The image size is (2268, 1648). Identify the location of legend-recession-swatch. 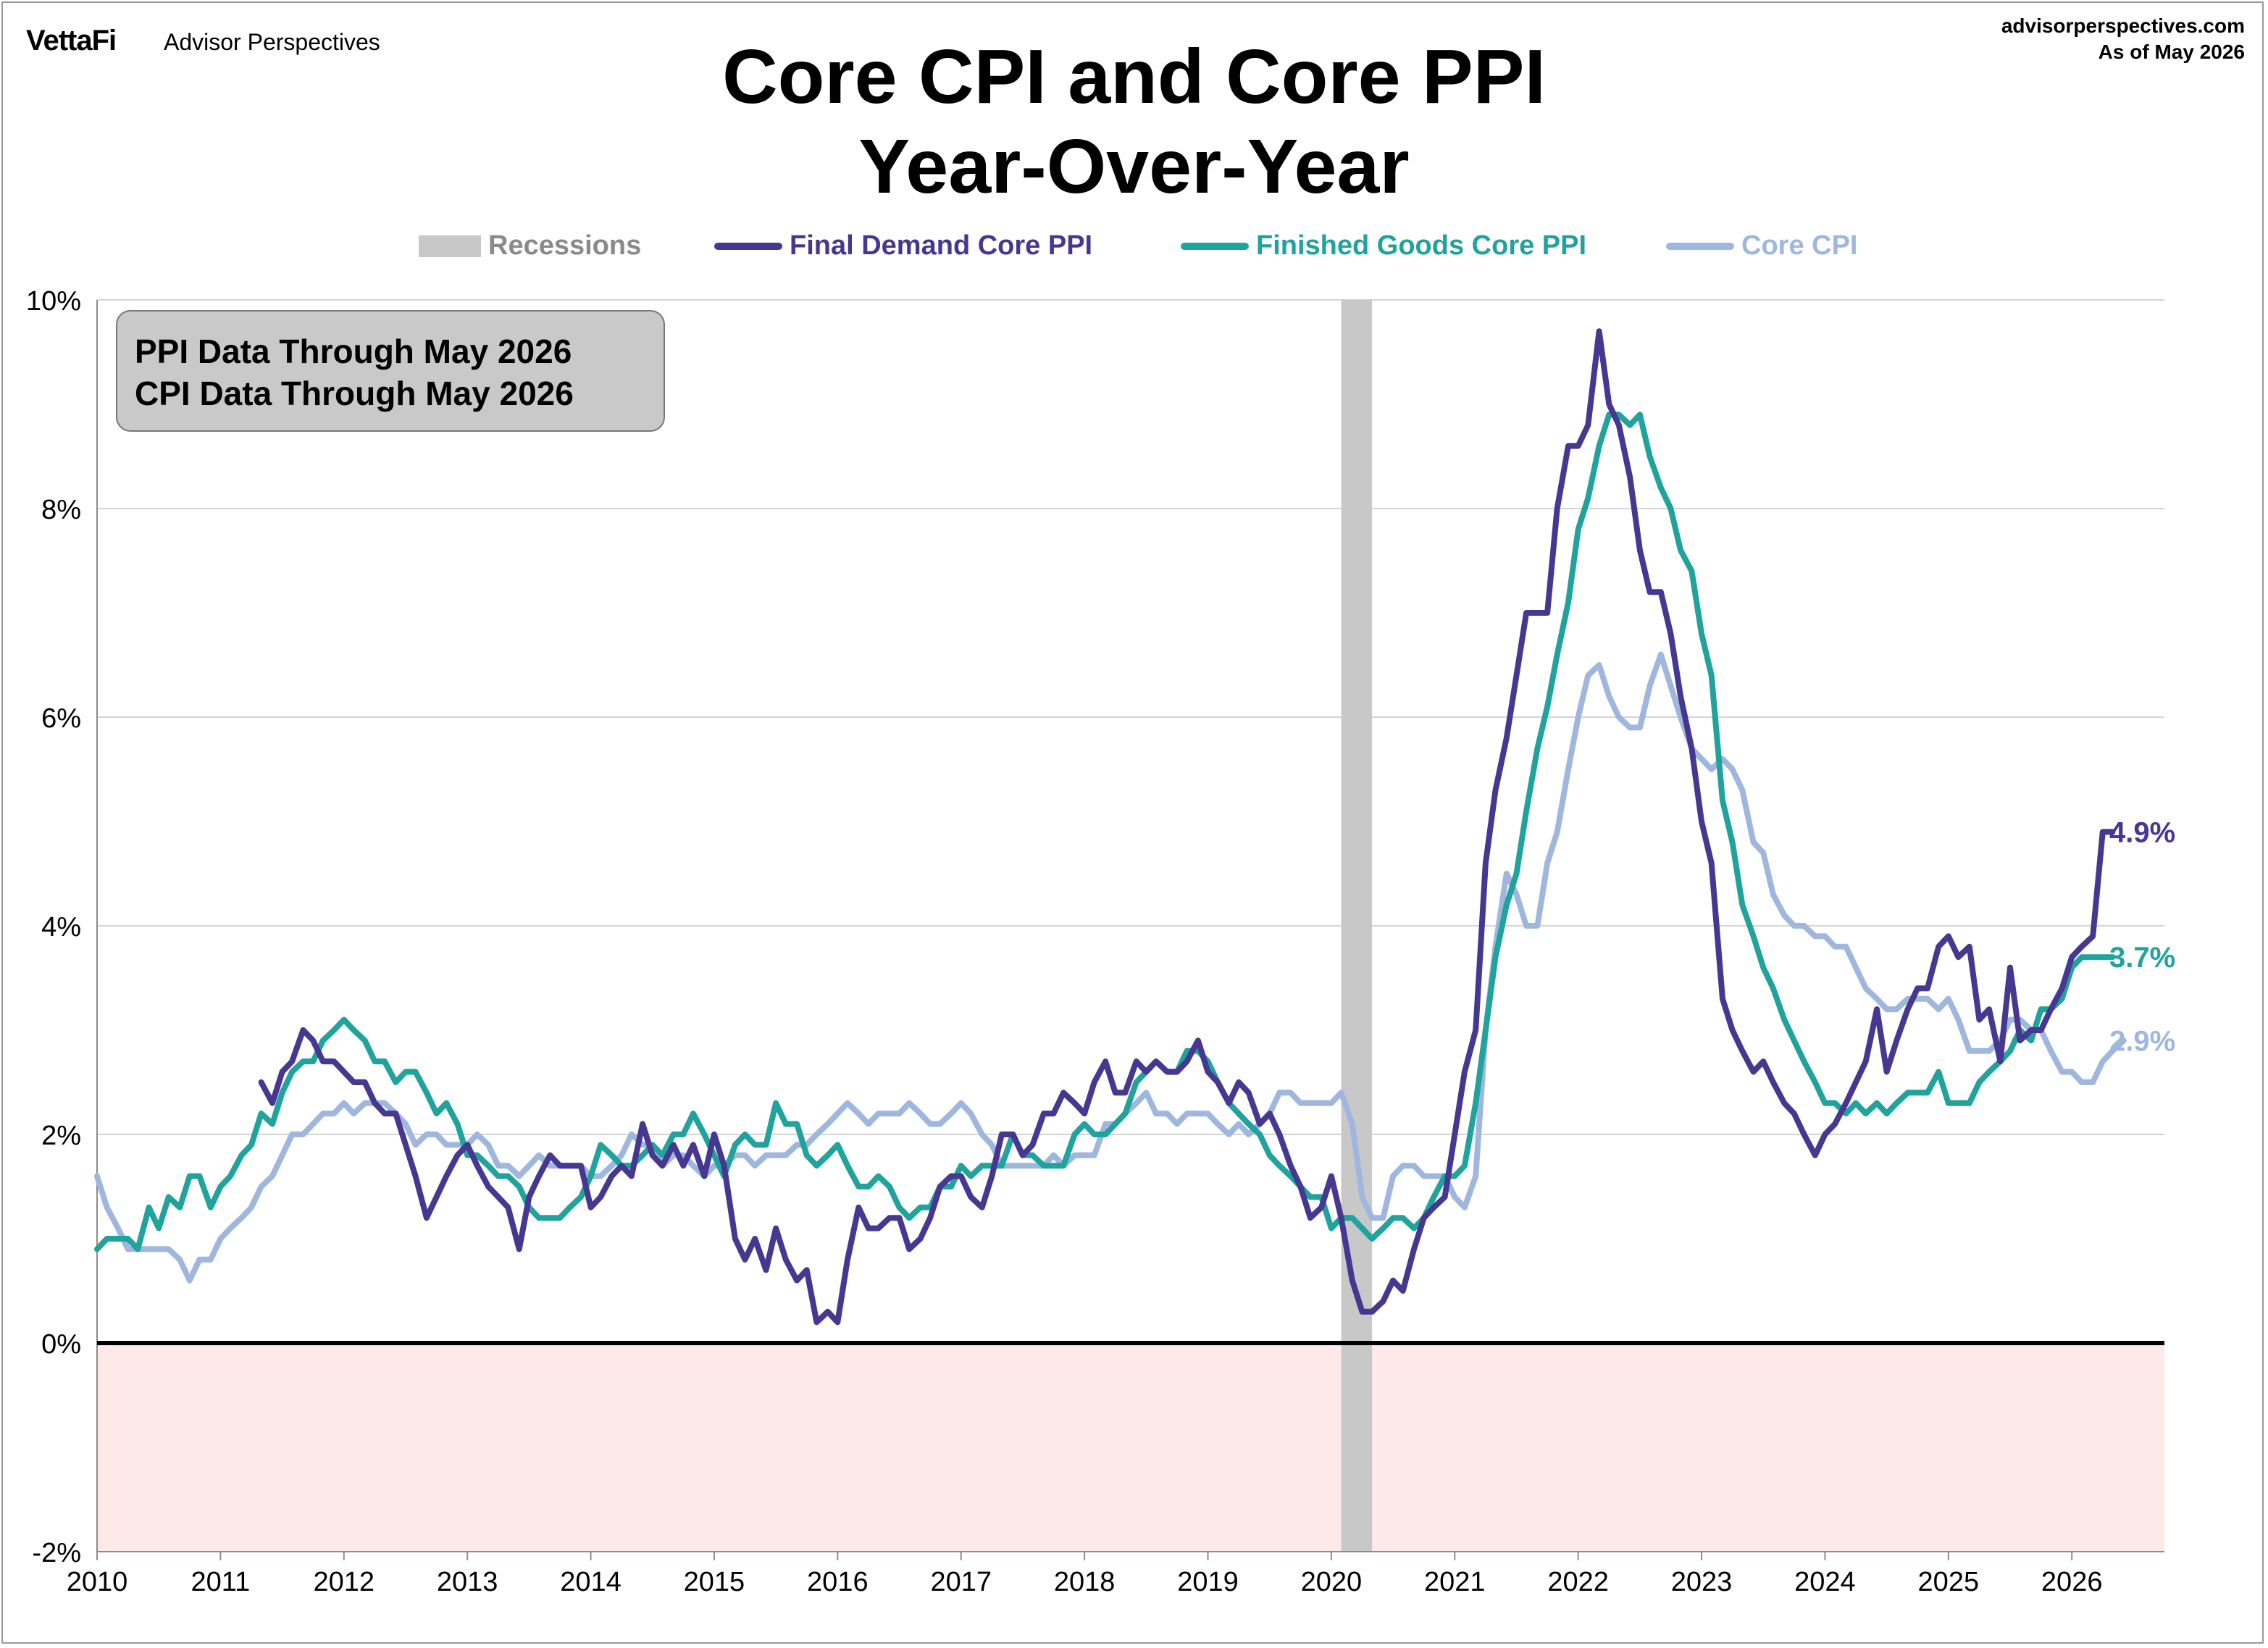
(450, 246).